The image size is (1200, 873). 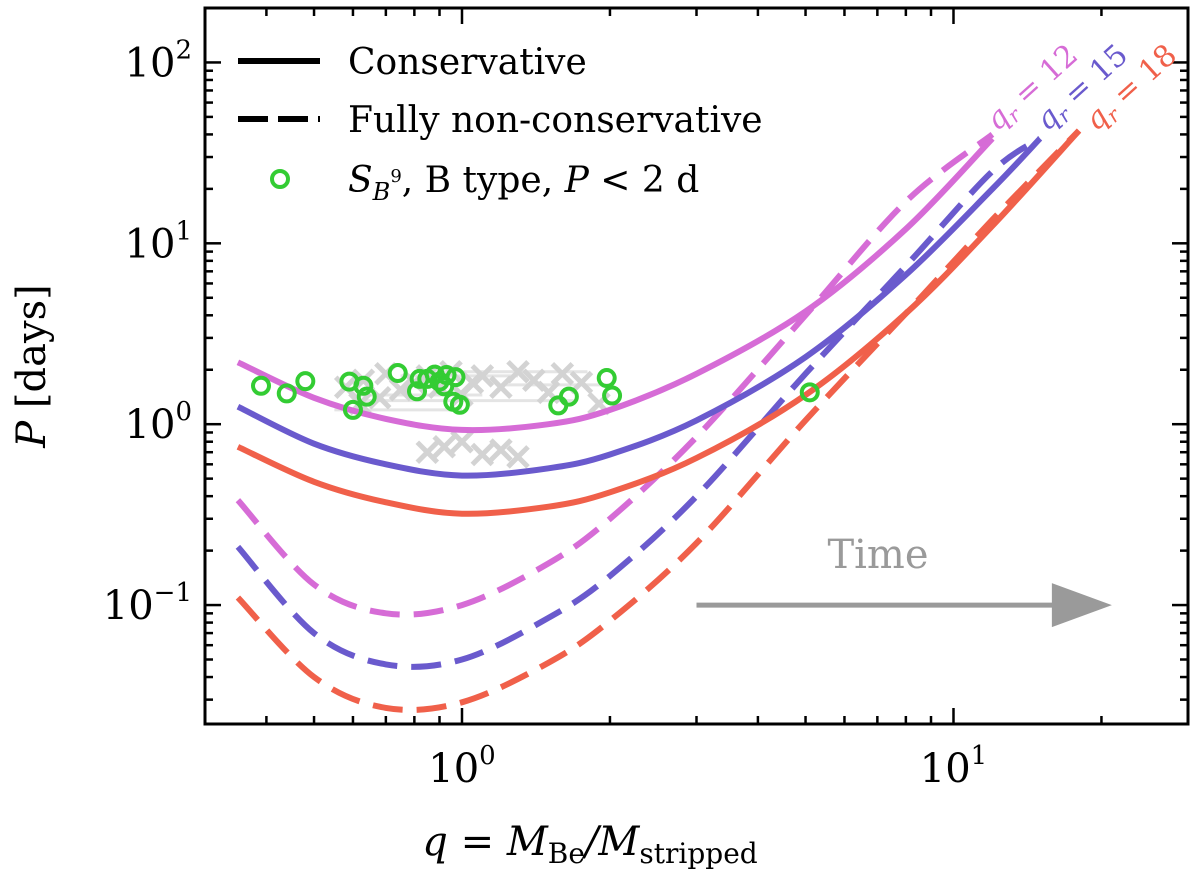 What do you see at coordinates (1081, 605) in the screenshot?
I see `time-arrow-head` at bounding box center [1081, 605].